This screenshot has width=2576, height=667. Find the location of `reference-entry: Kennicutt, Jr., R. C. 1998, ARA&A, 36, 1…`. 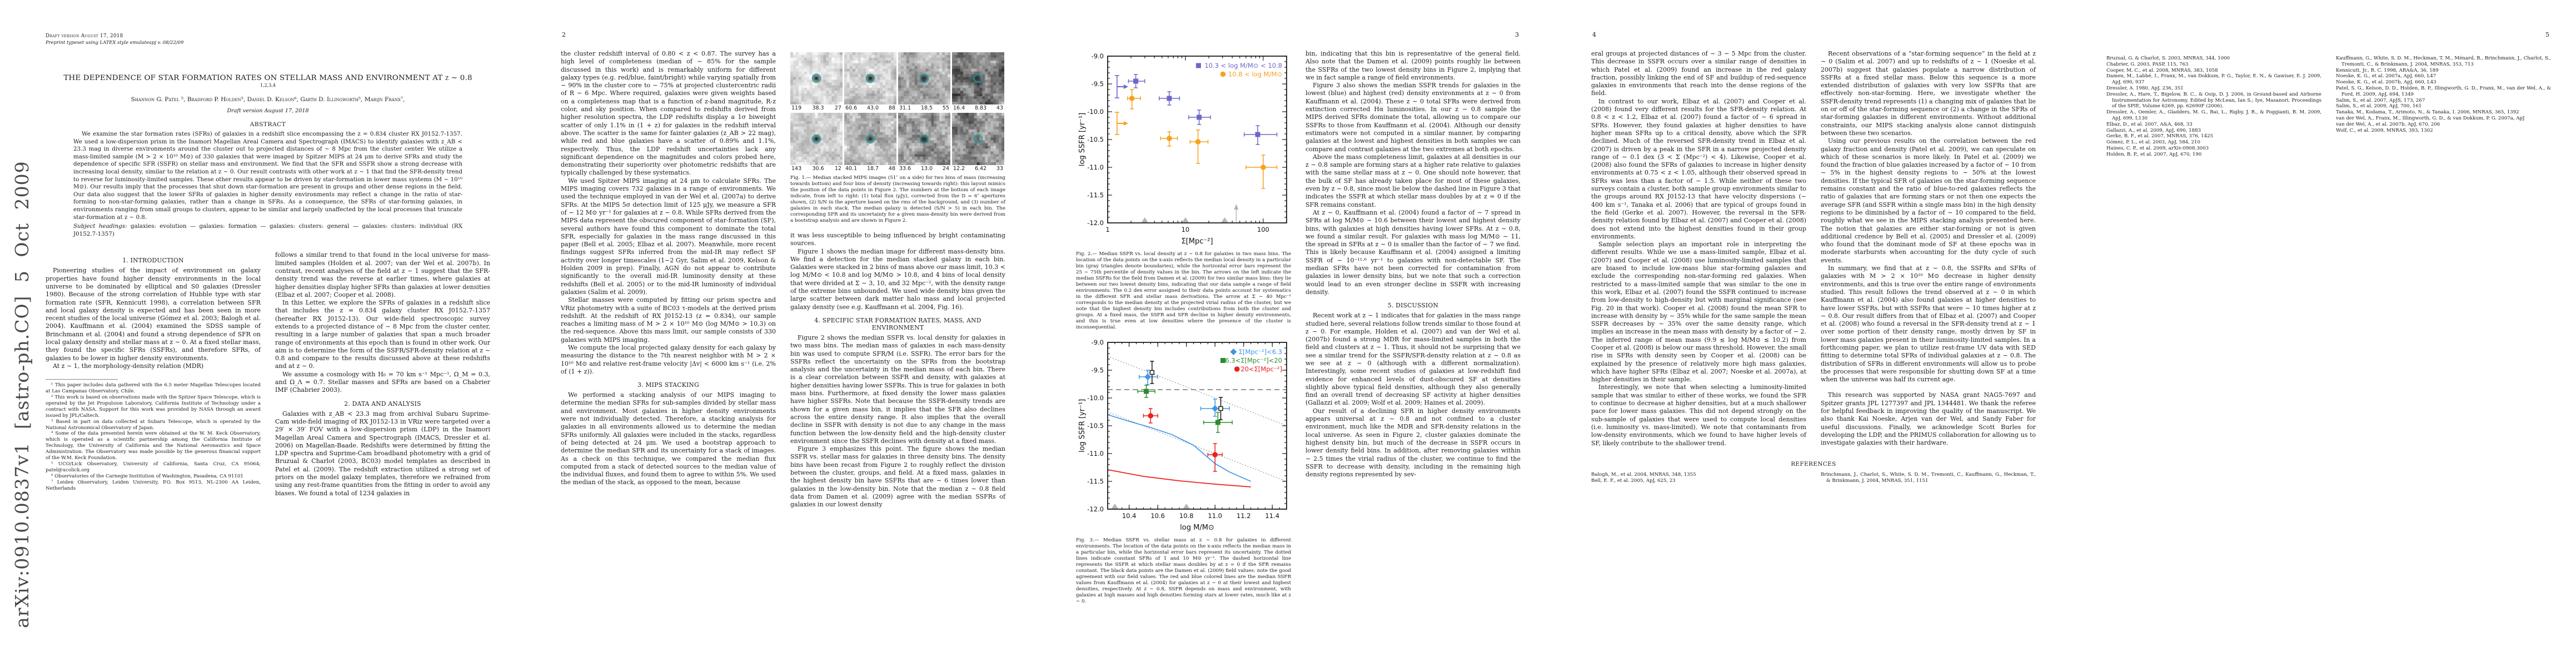

reference-entry: Kennicutt, Jr., R. C. 1998, ARA&A, 36, 1… is located at coordinates (2387, 70).